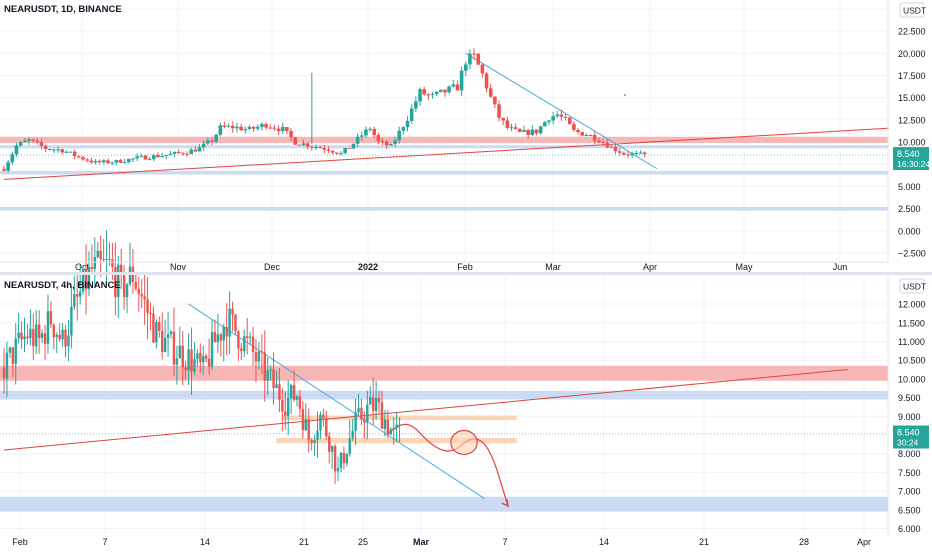  What do you see at coordinates (466, 273) in the screenshot?
I see `pane-separator` at bounding box center [466, 273].